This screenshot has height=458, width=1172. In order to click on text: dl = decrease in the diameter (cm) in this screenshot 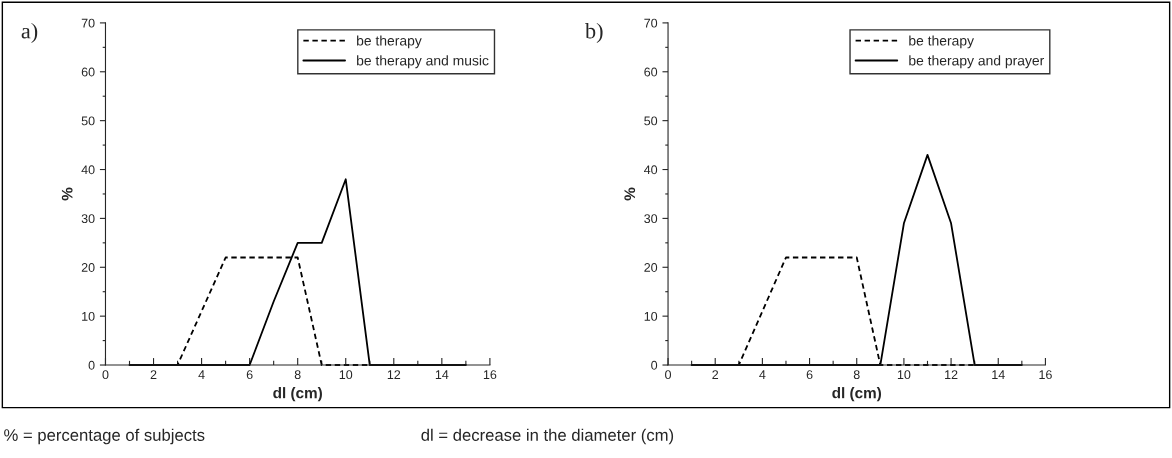, I will do `click(547, 436)`.